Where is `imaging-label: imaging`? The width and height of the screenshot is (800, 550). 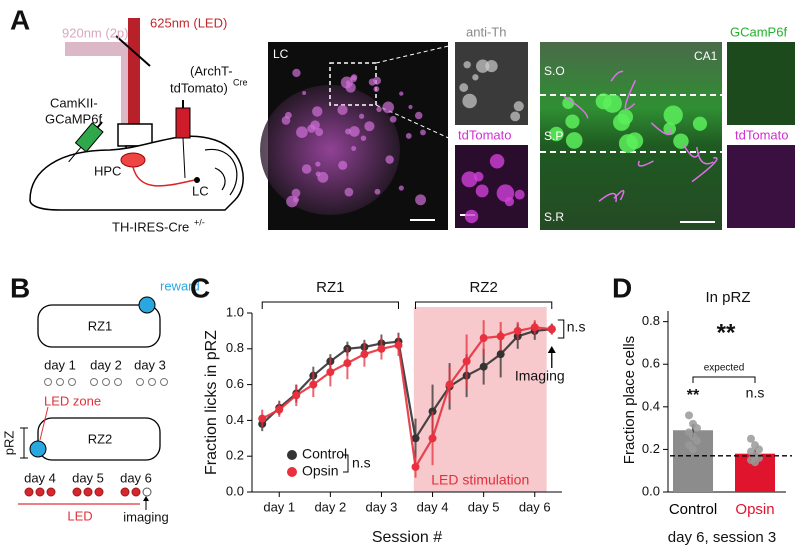
imaging-label: imaging is located at coordinates (146, 516).